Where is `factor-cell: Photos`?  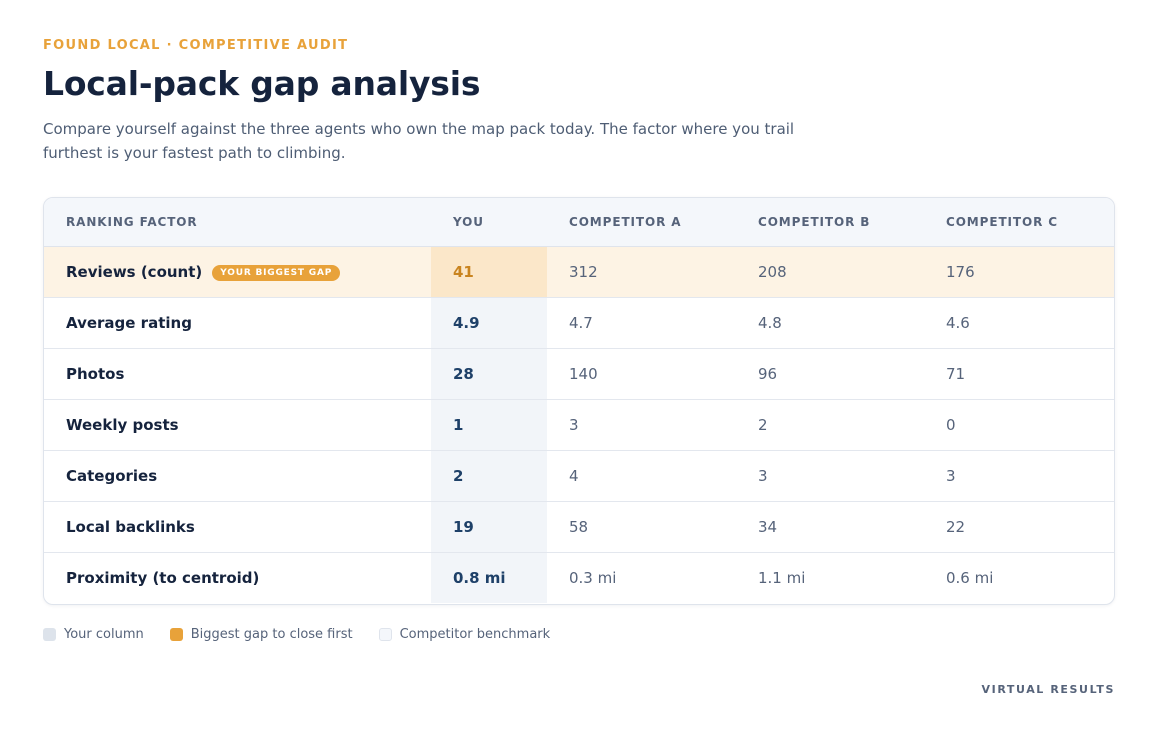
factor-cell: Photos is located at coordinates (237, 374).